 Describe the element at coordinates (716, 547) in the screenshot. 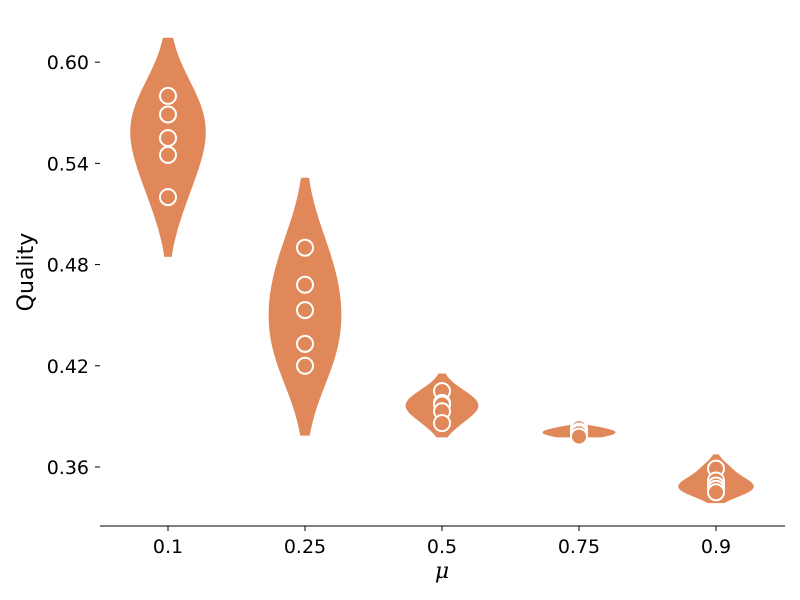

I see `x-tick-label: 0.9` at that location.